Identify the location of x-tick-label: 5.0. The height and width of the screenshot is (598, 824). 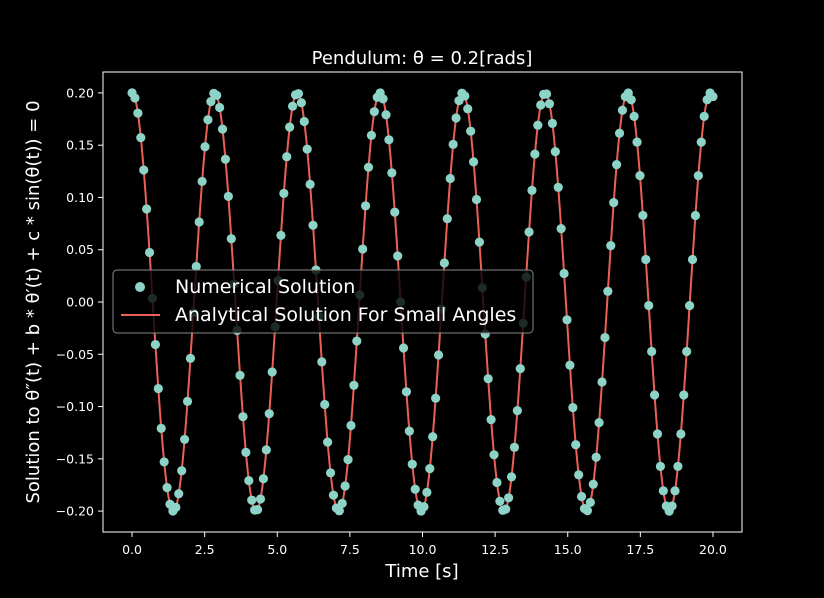
(277, 549).